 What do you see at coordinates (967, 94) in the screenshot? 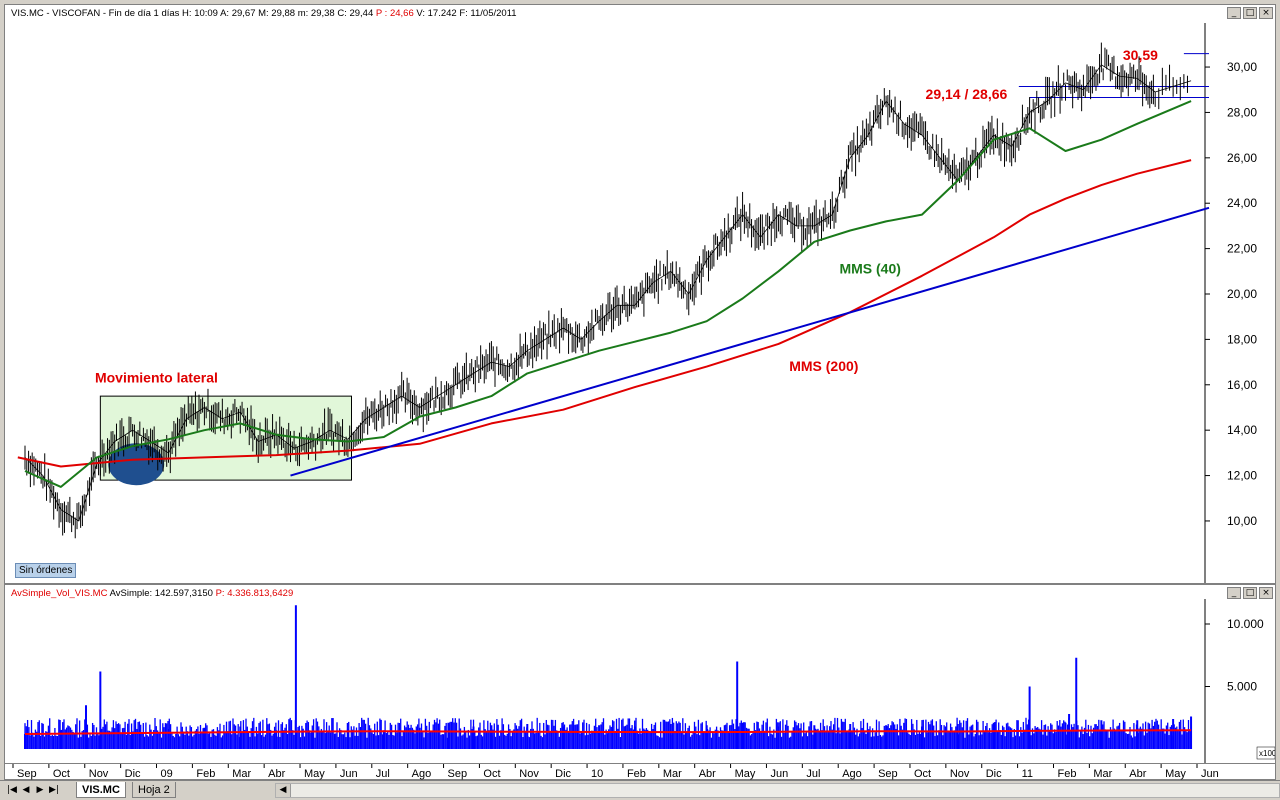
I see `annotation-2914-2866: 29,14 / 28,66` at bounding box center [967, 94].